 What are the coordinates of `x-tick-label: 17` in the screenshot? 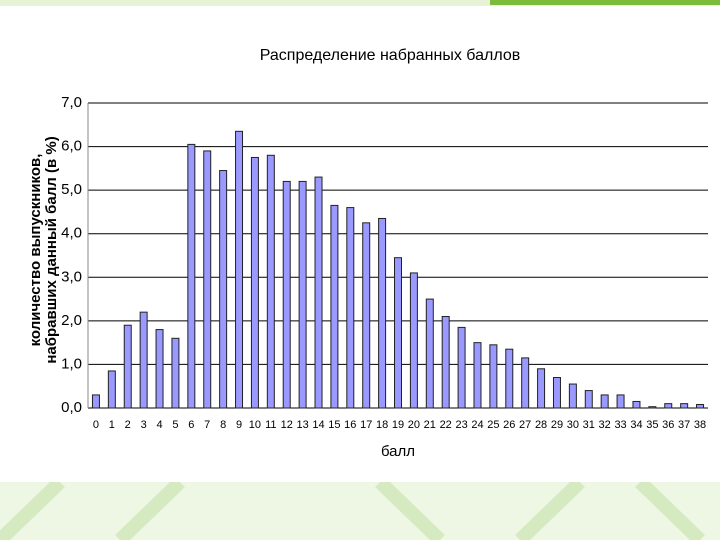 It's located at (366, 425).